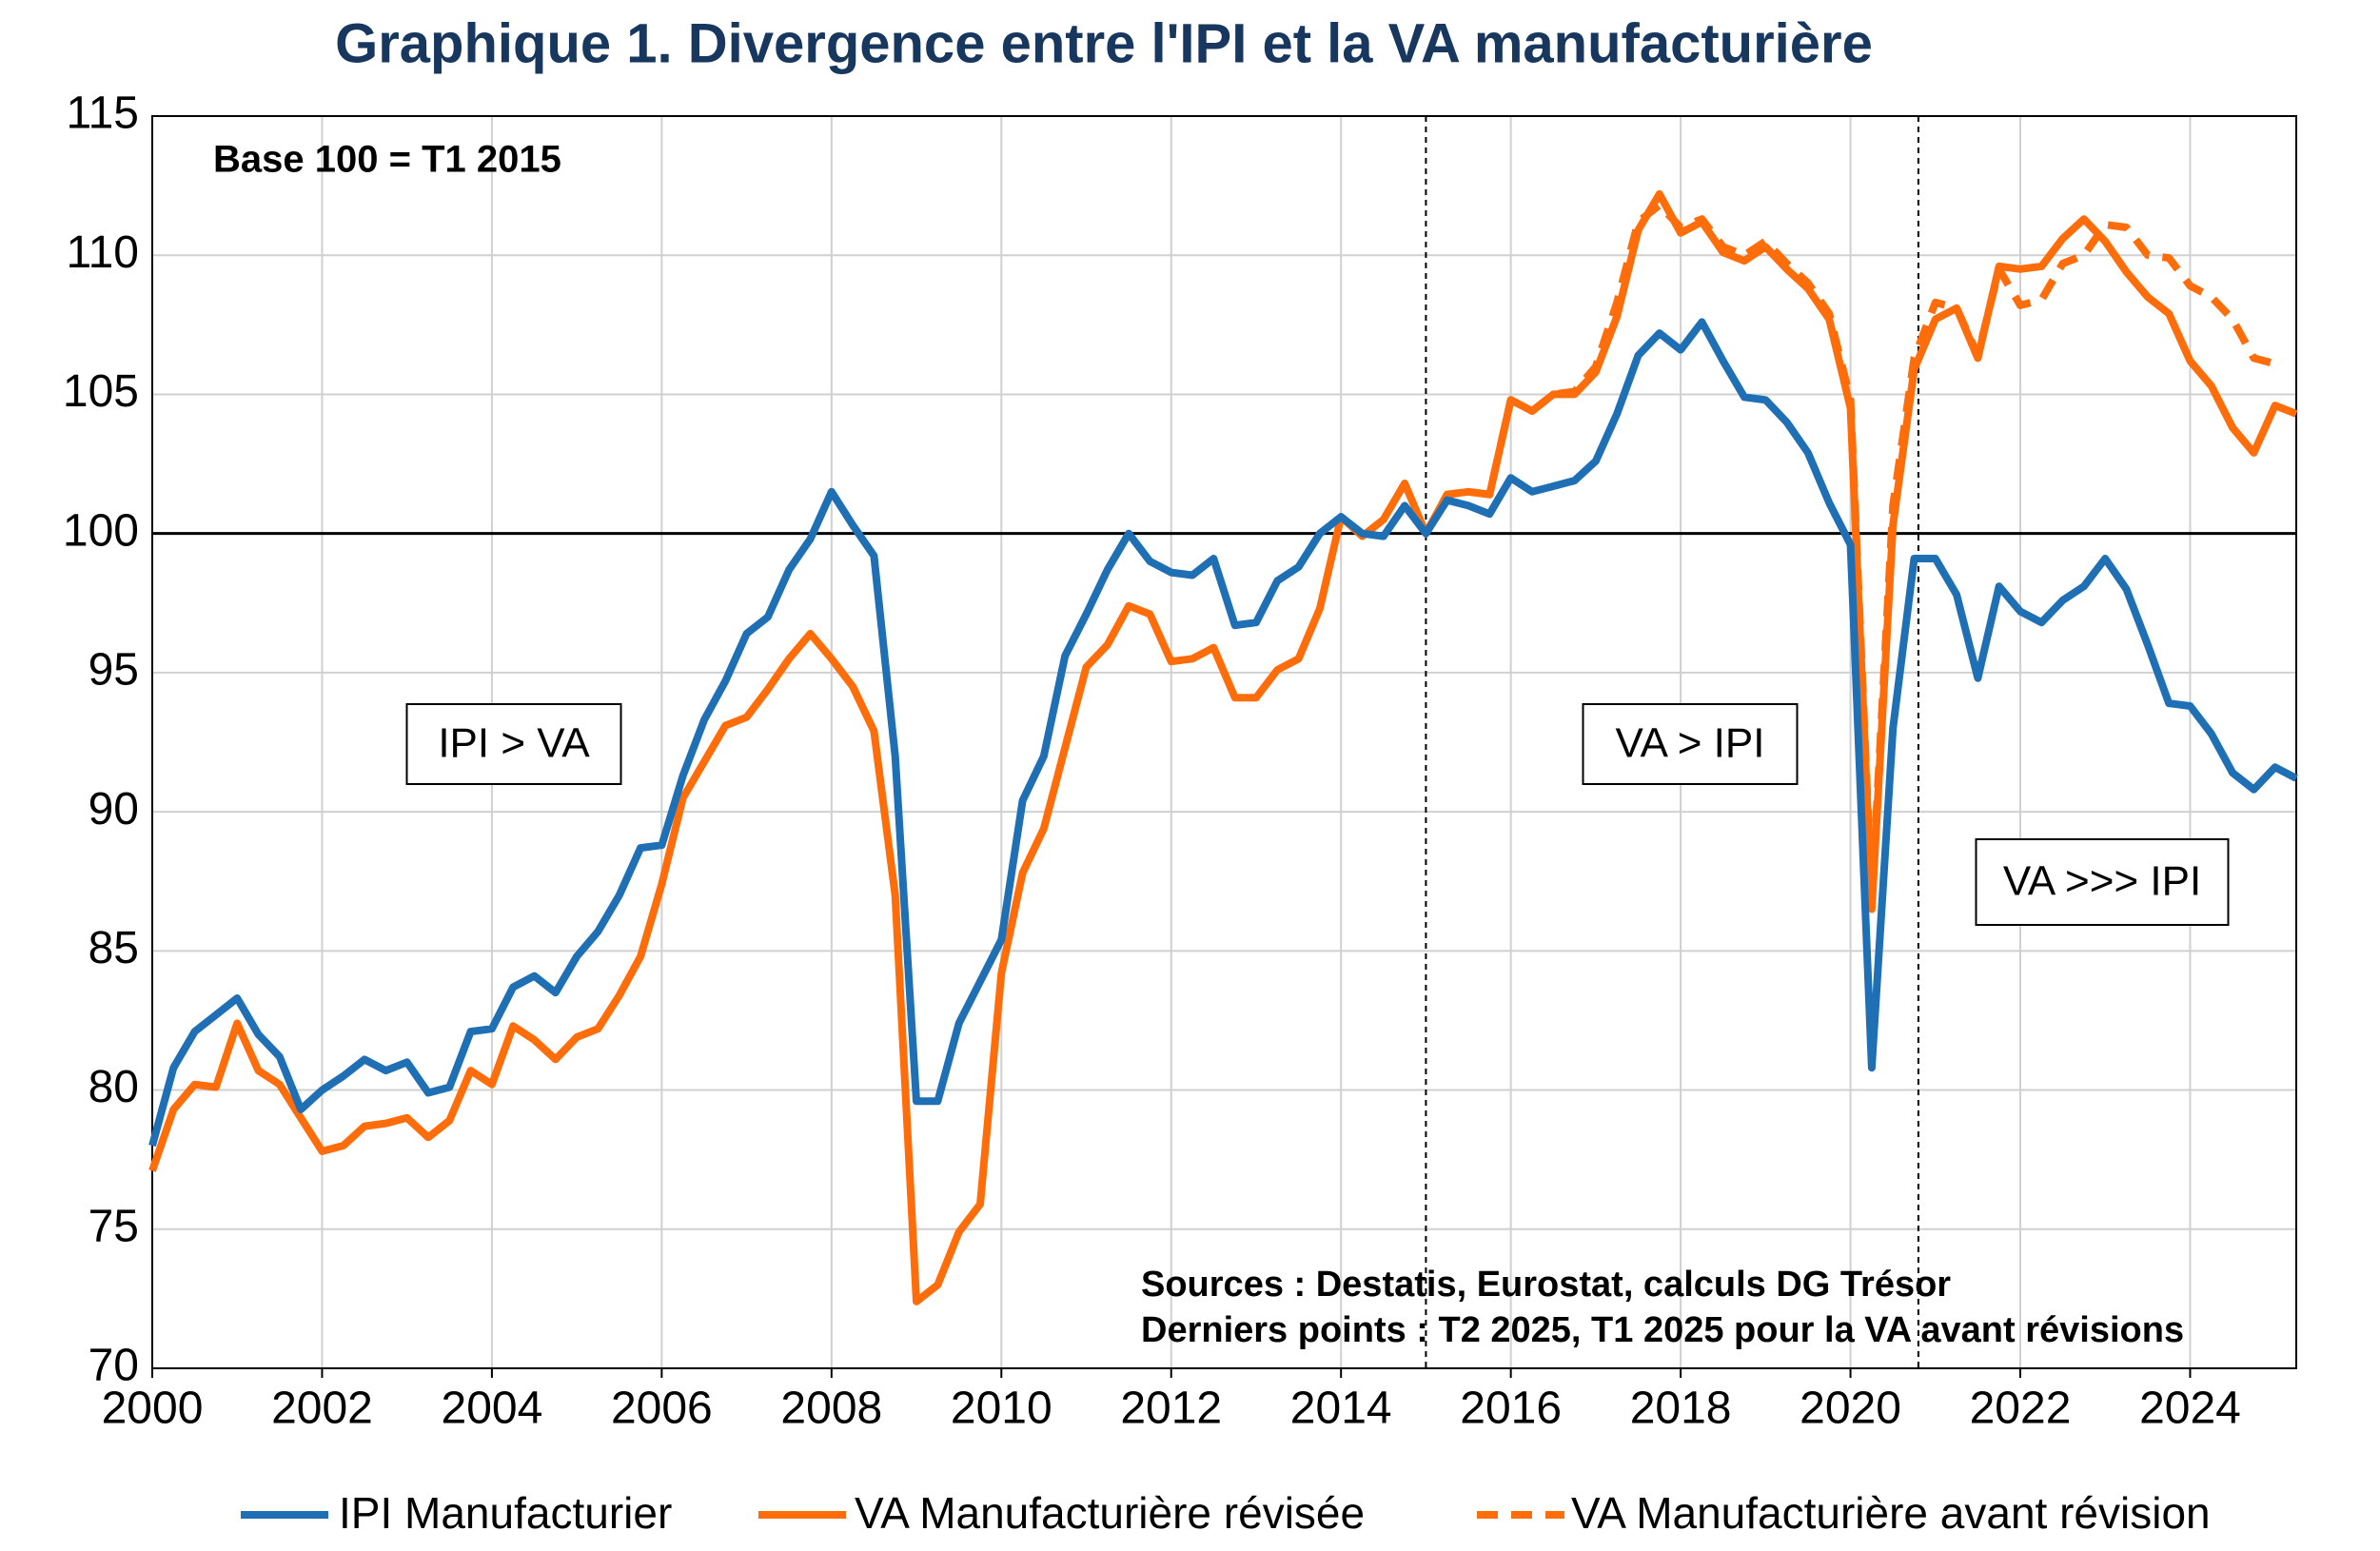  Describe the element at coordinates (1171, 1409) in the screenshot. I see `x-tick-label: 2012` at that location.